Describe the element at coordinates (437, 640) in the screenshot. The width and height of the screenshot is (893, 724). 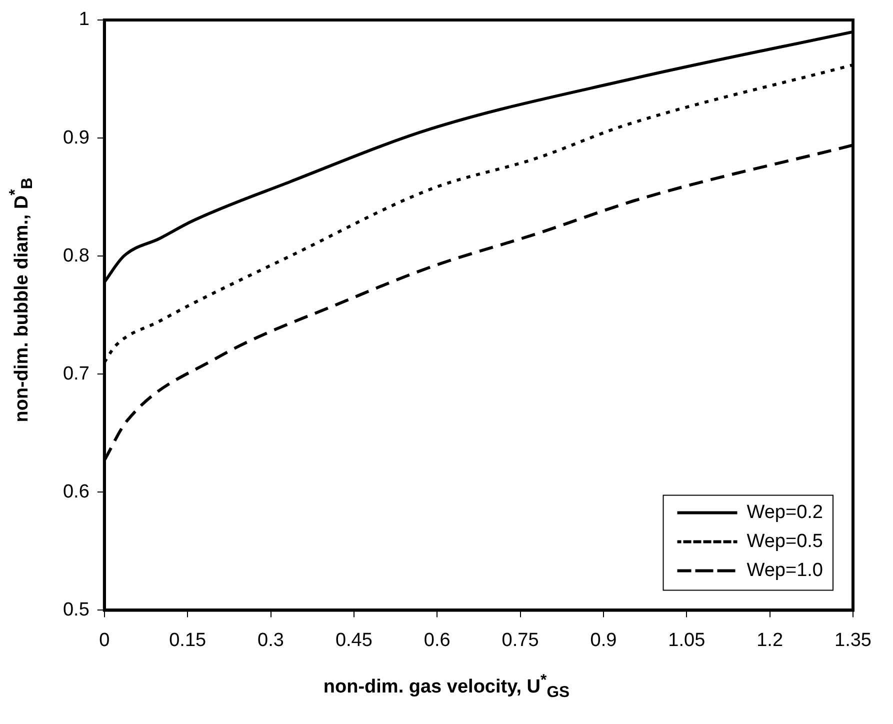
I see `x-tick-label: 0.6` at that location.